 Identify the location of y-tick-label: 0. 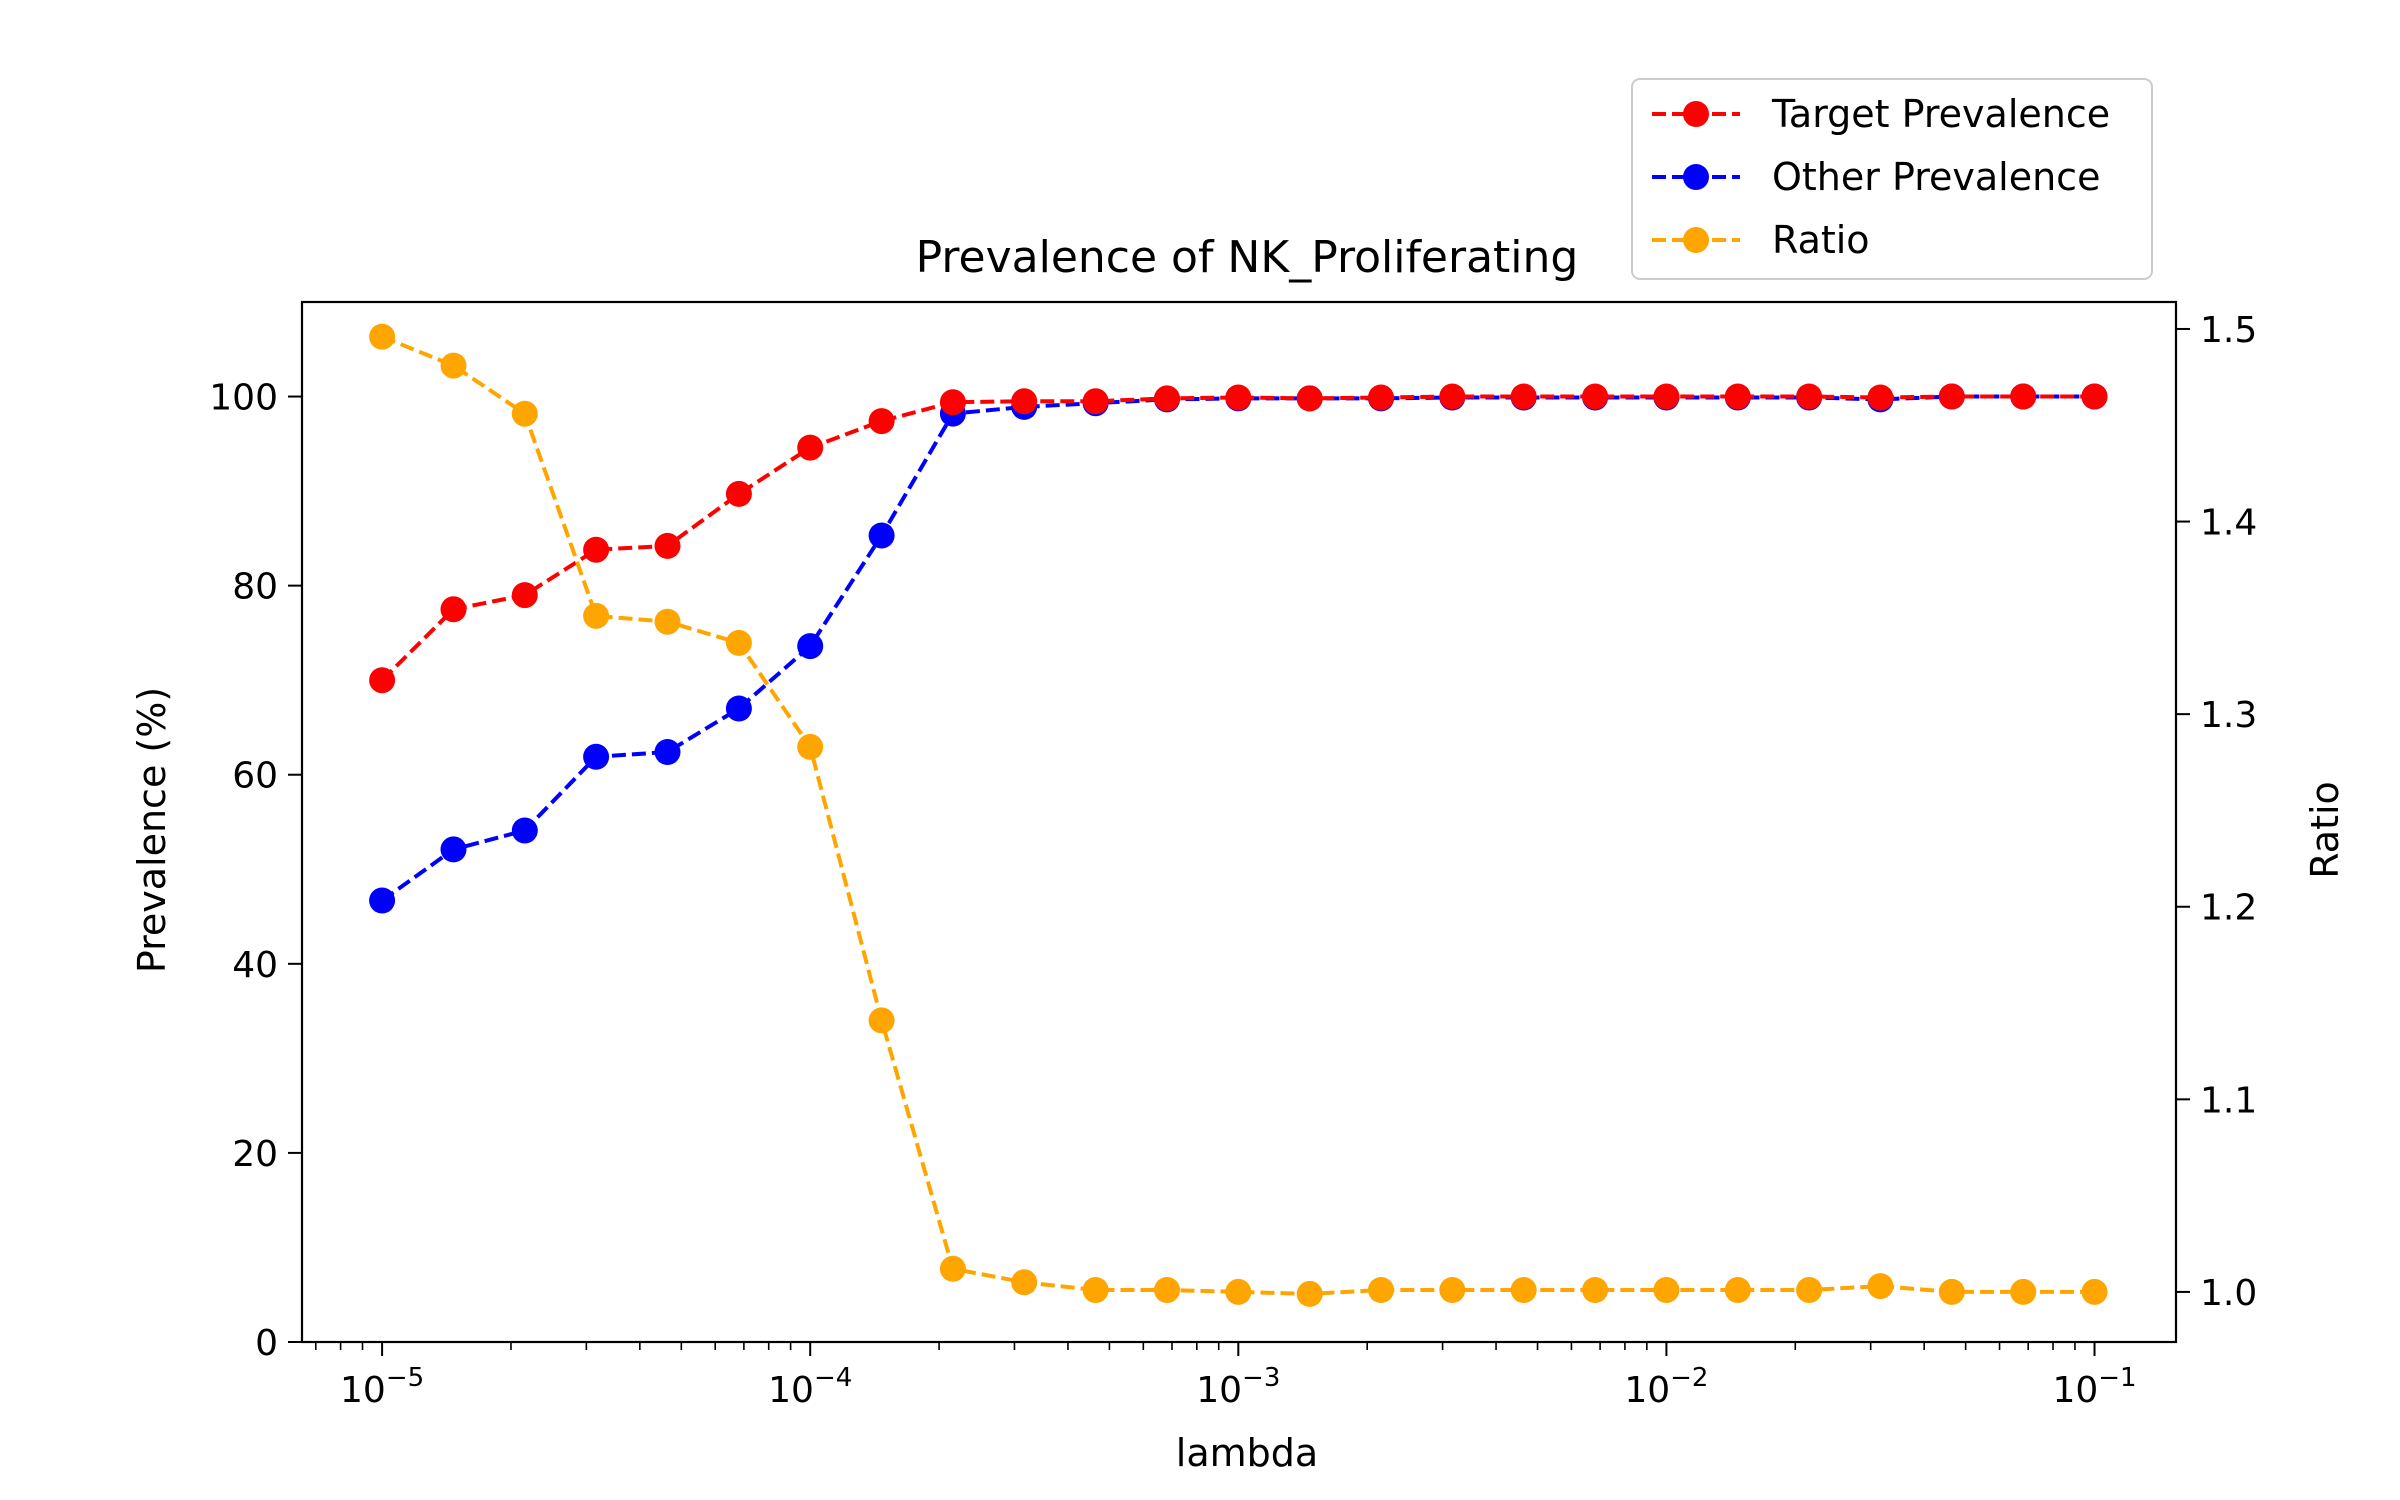
(266, 1343).